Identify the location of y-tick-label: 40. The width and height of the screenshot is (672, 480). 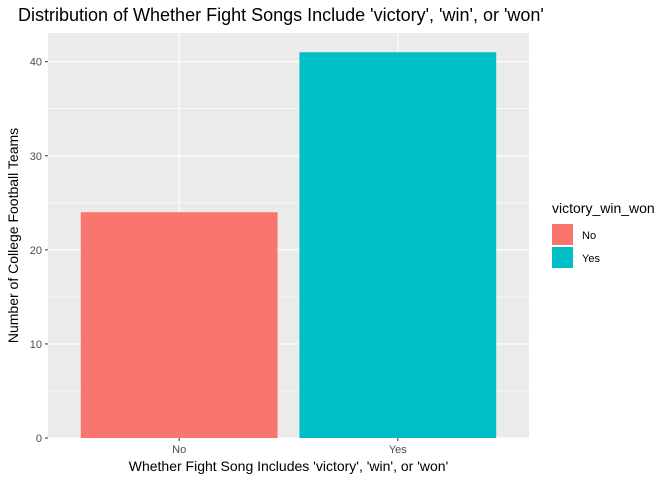
(36, 63).